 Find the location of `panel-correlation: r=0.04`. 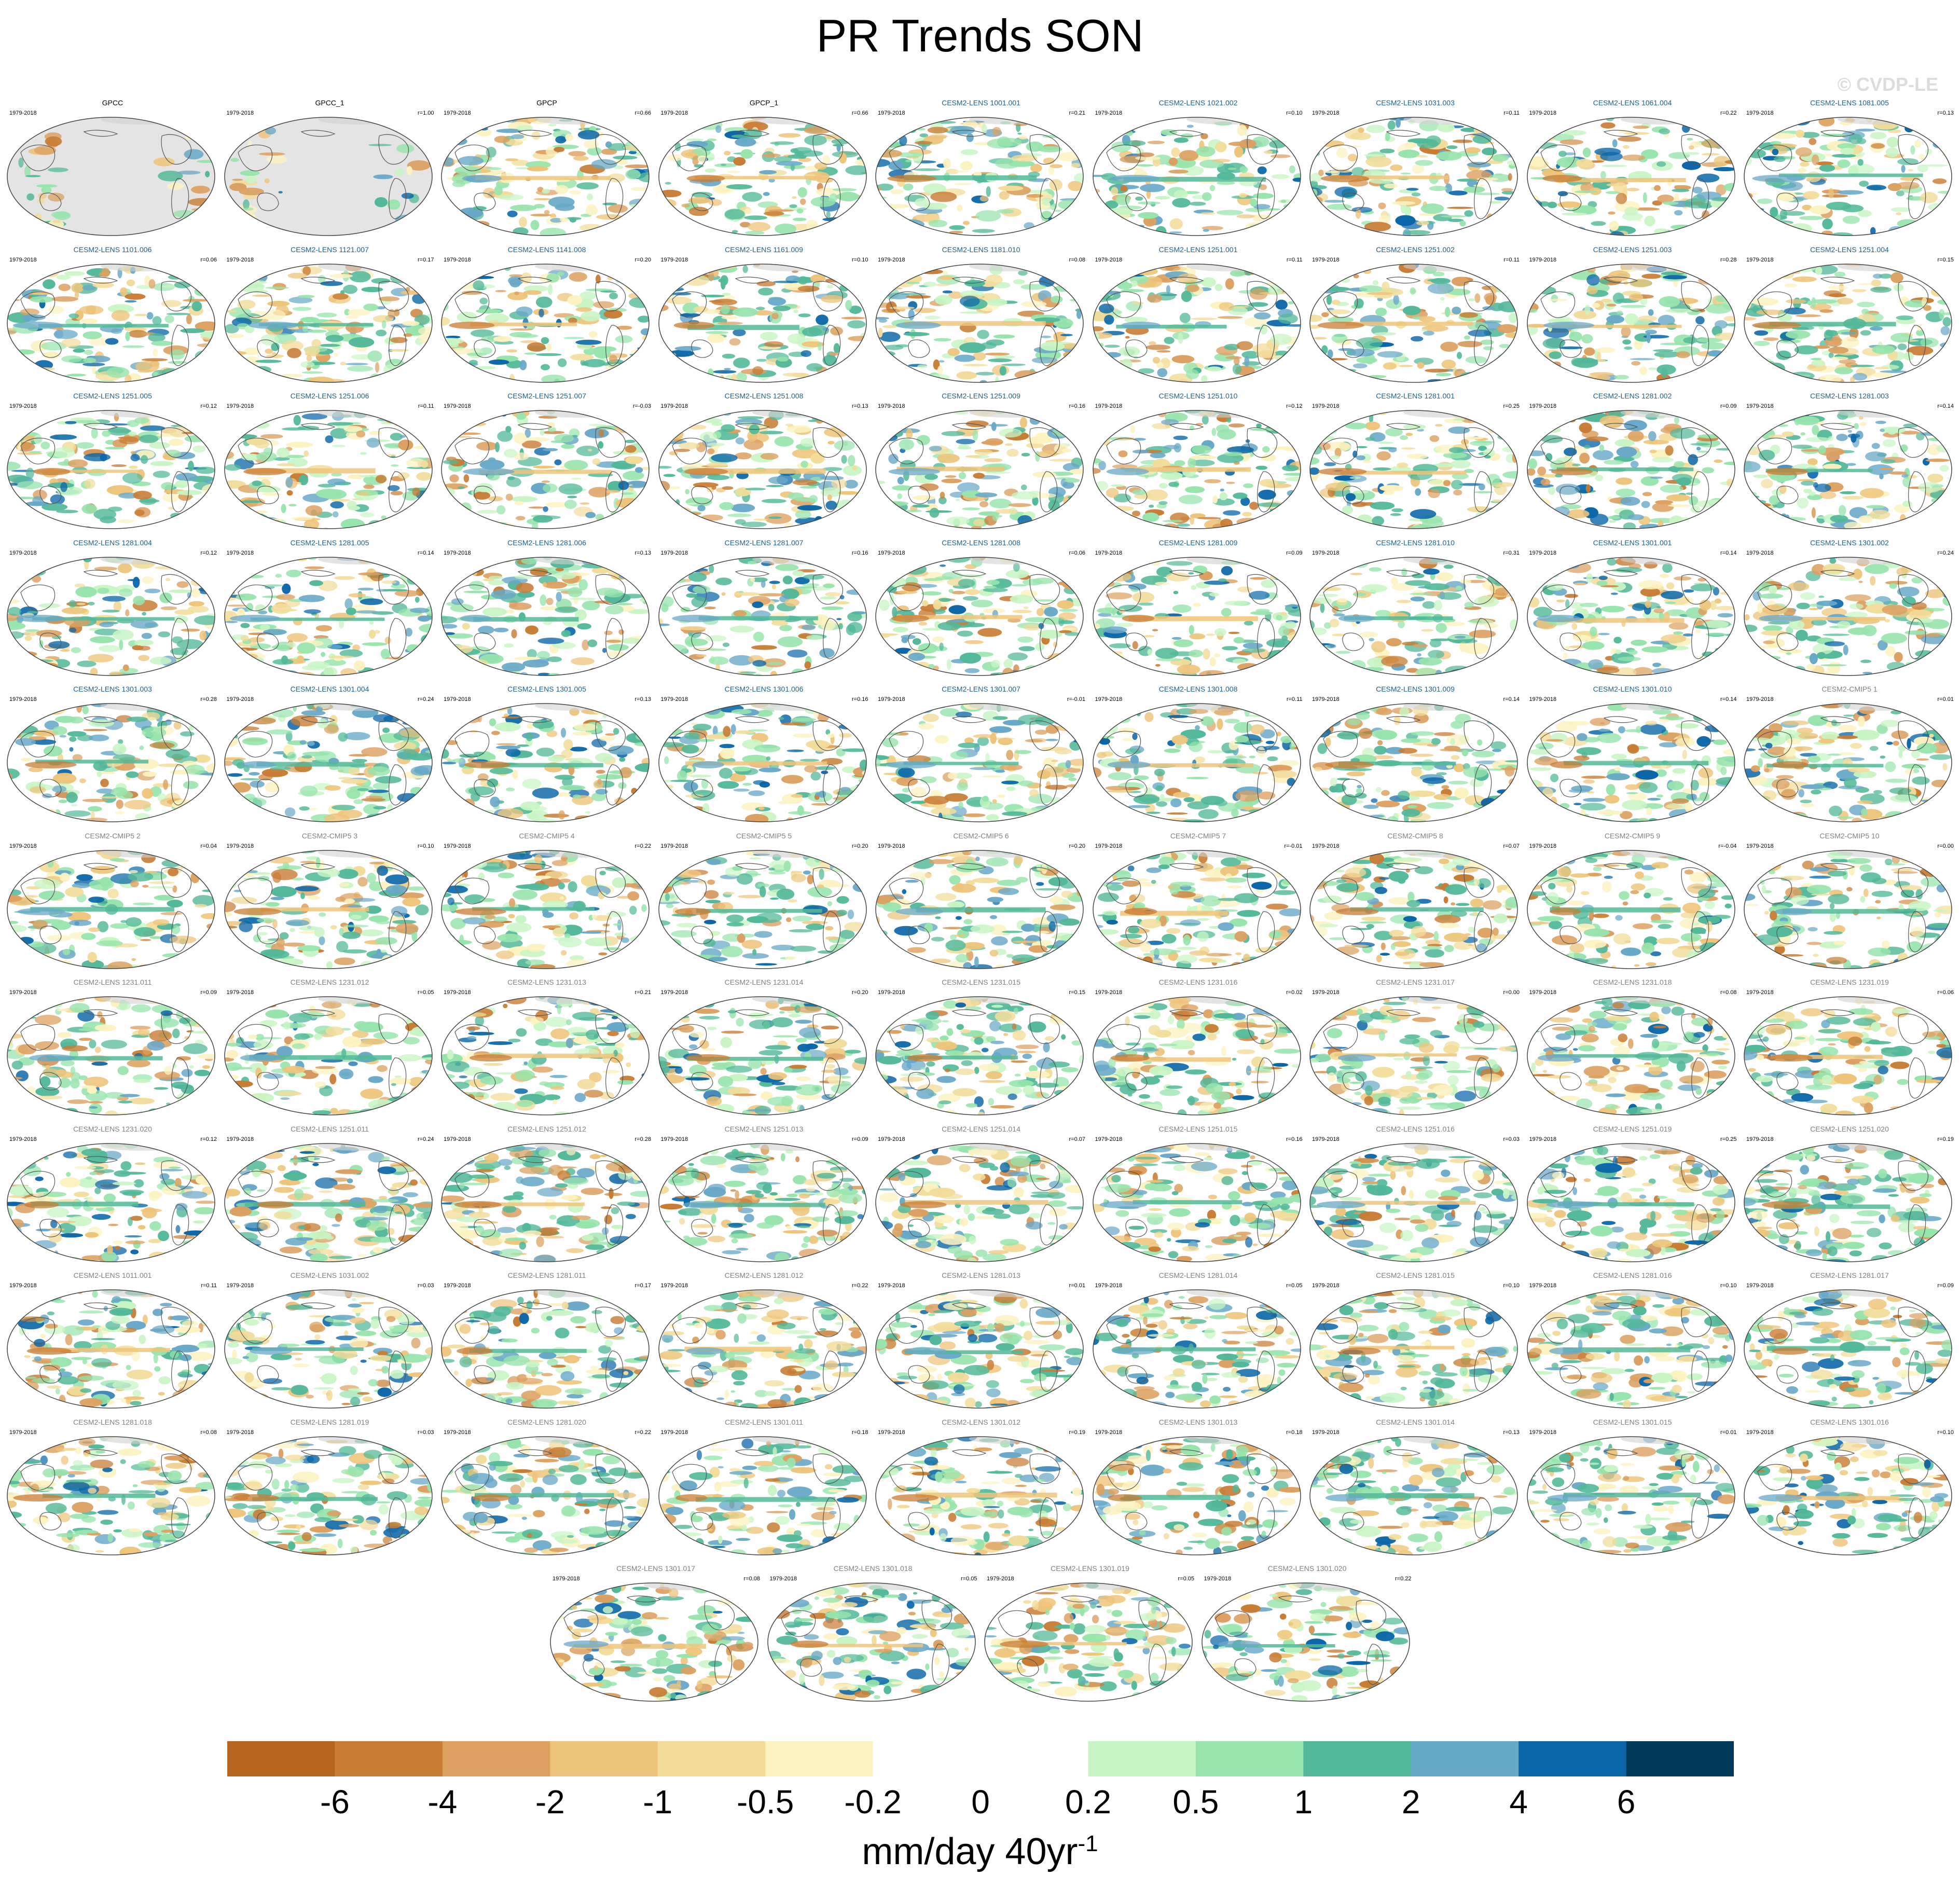

panel-correlation: r=0.04 is located at coordinates (208, 846).